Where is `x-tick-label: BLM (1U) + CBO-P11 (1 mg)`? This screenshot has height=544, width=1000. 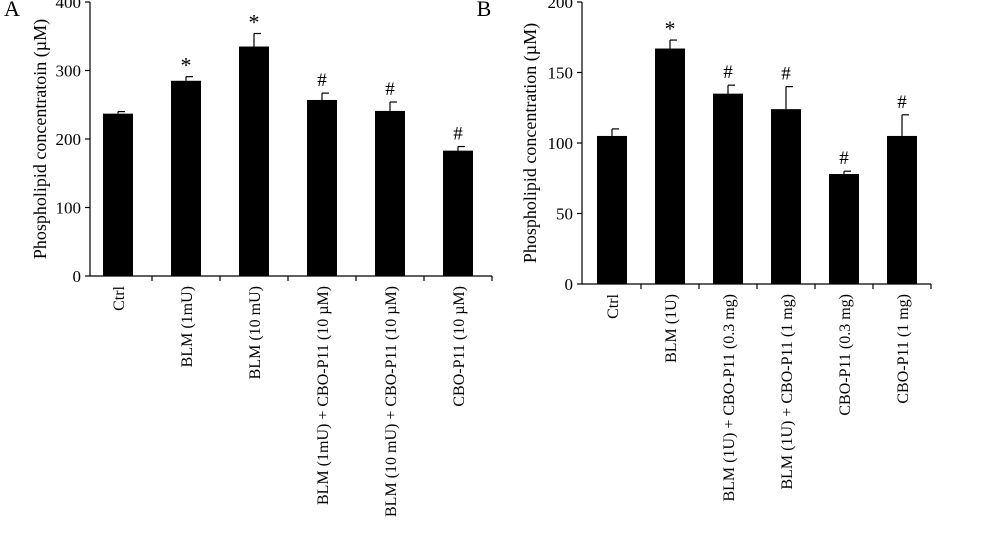
x-tick-label: BLM (1U) + CBO-P11 (1 mg) is located at coordinates (787, 392).